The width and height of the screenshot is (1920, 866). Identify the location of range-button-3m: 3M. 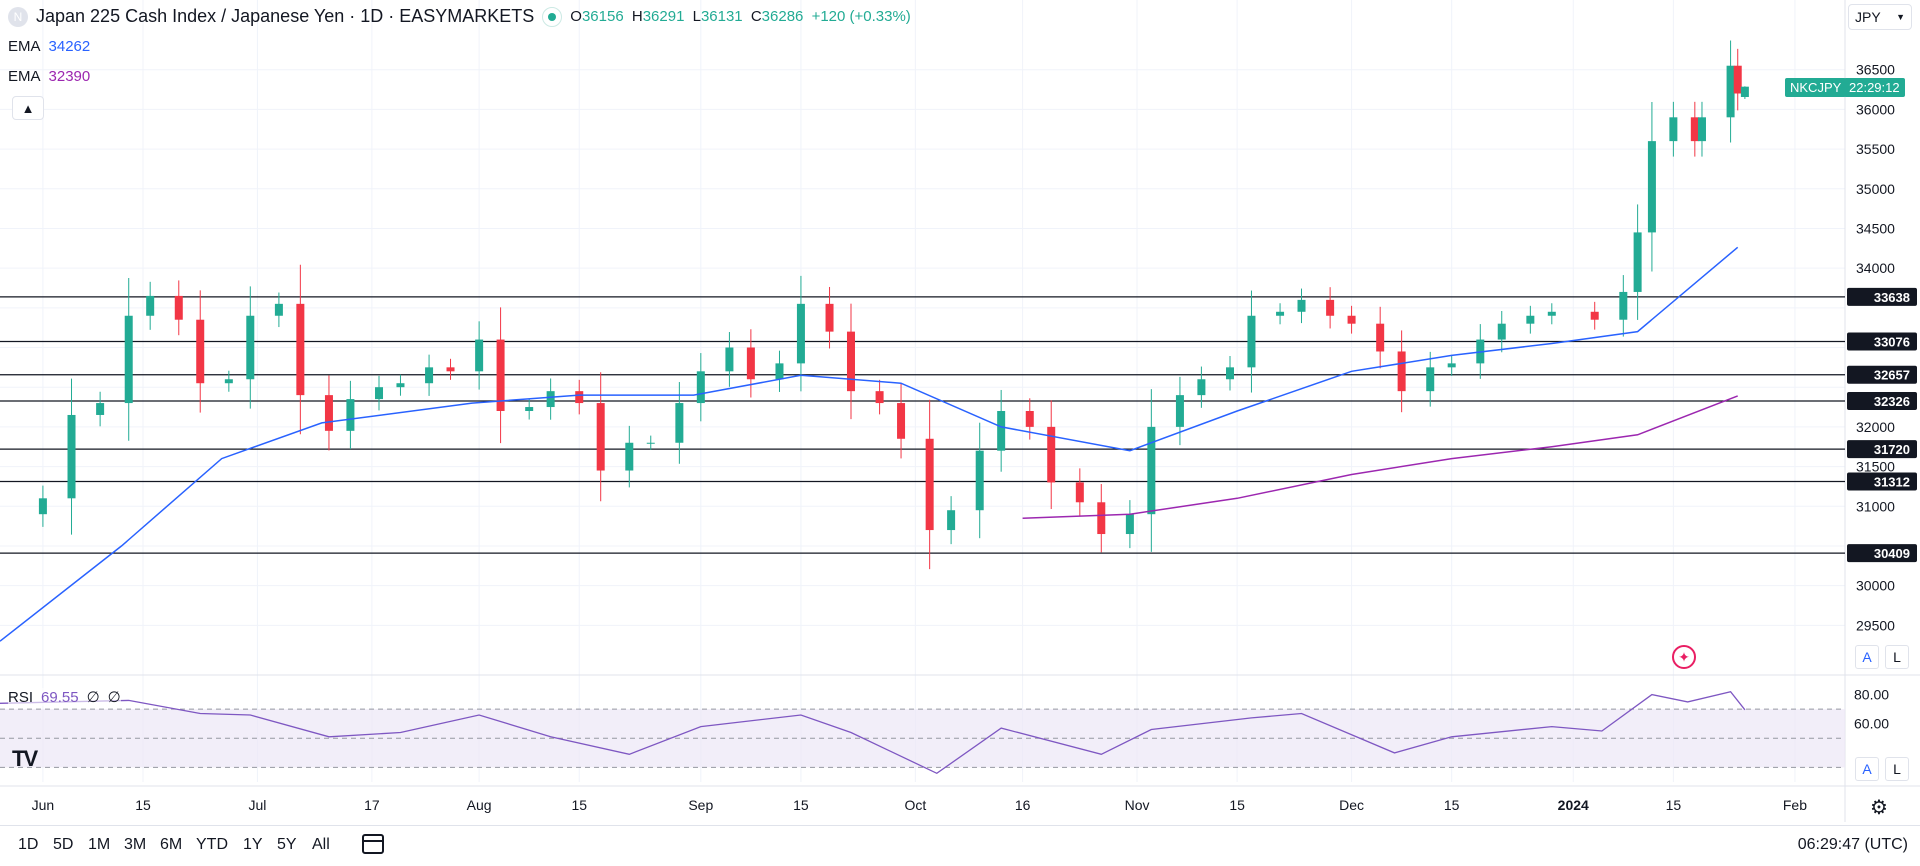
(135, 844).